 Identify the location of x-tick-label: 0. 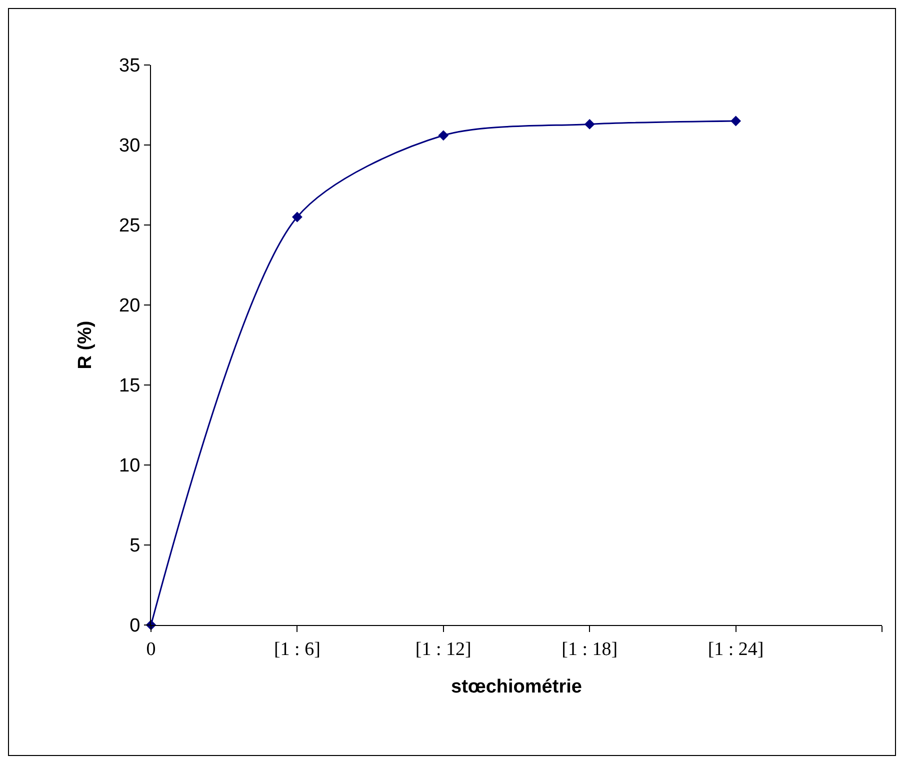
(151, 649).